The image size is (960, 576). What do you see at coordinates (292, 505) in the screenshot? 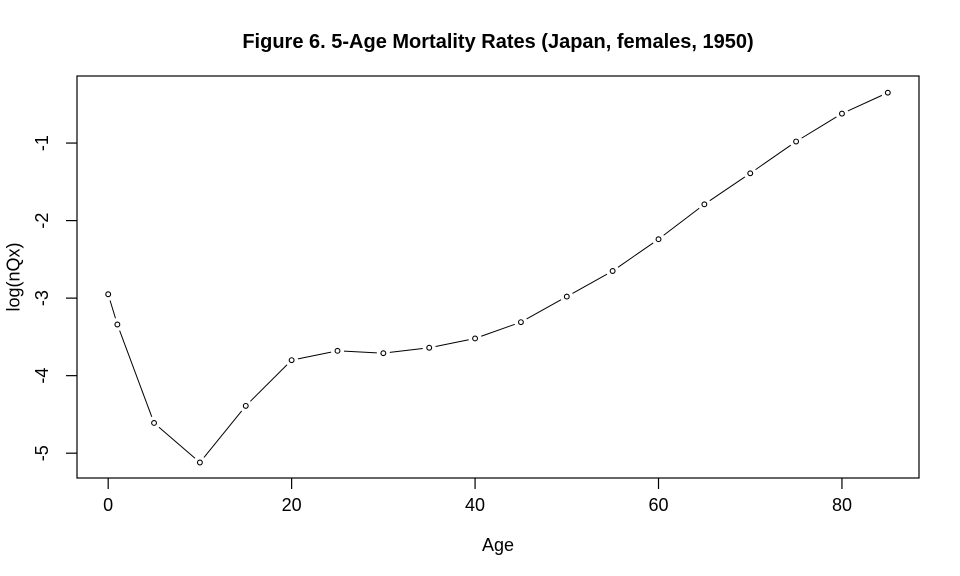
I see `x-tick-label: 20` at bounding box center [292, 505].